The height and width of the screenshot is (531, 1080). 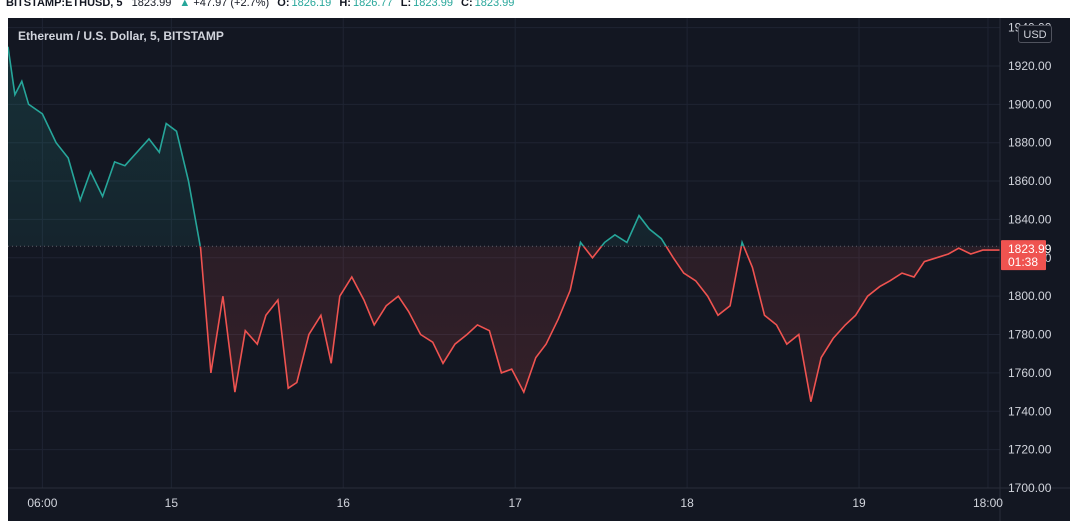 What do you see at coordinates (345, 4) in the screenshot?
I see `high-label: H:` at bounding box center [345, 4].